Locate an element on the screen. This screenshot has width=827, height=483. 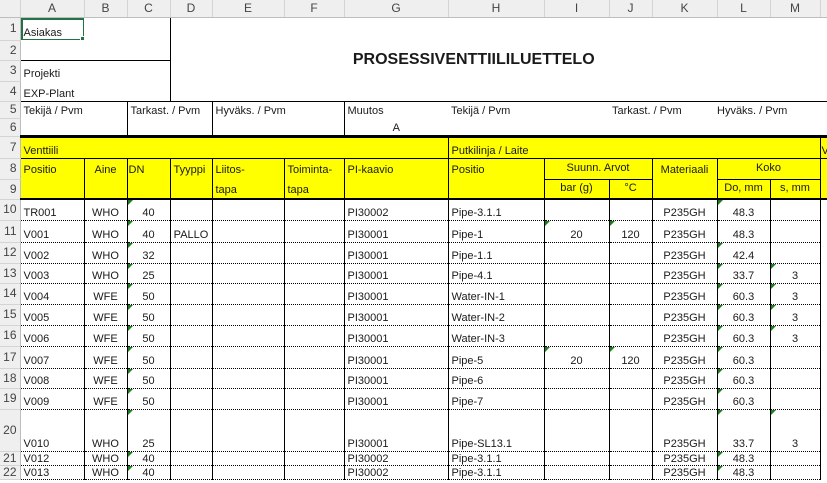
row-header: 2 is located at coordinates (10, 50).